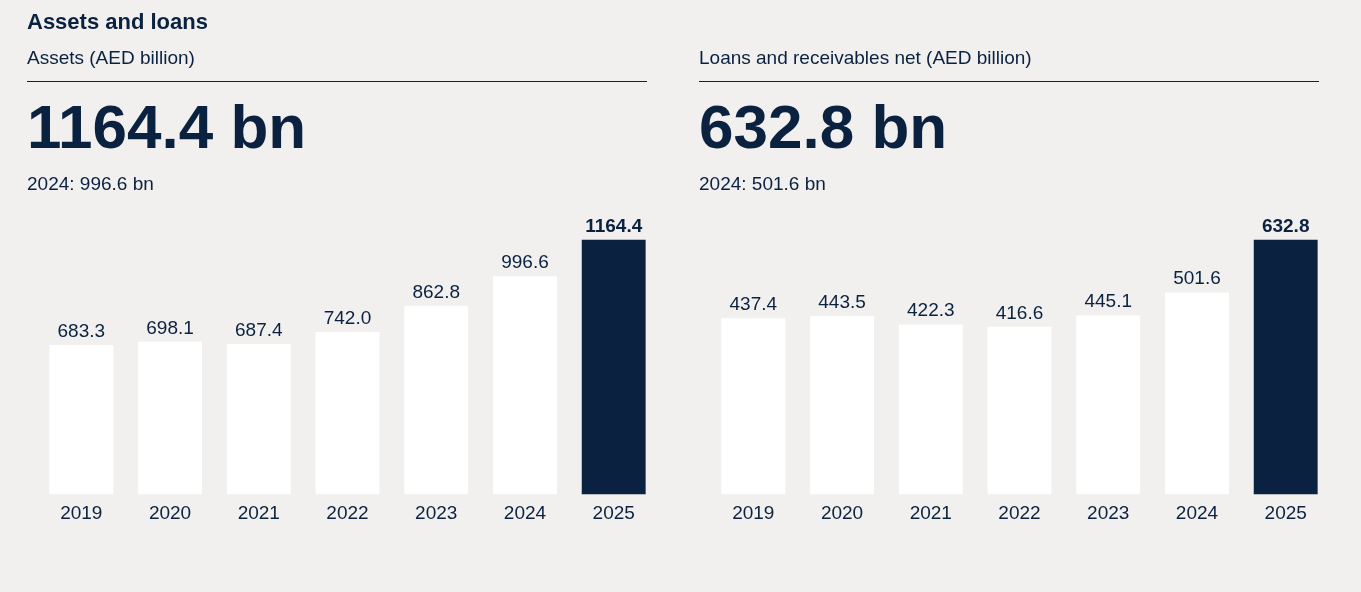 The image size is (1361, 592). What do you see at coordinates (111, 58) in the screenshot?
I see `chart-subtitle: Assets (AED billion)` at bounding box center [111, 58].